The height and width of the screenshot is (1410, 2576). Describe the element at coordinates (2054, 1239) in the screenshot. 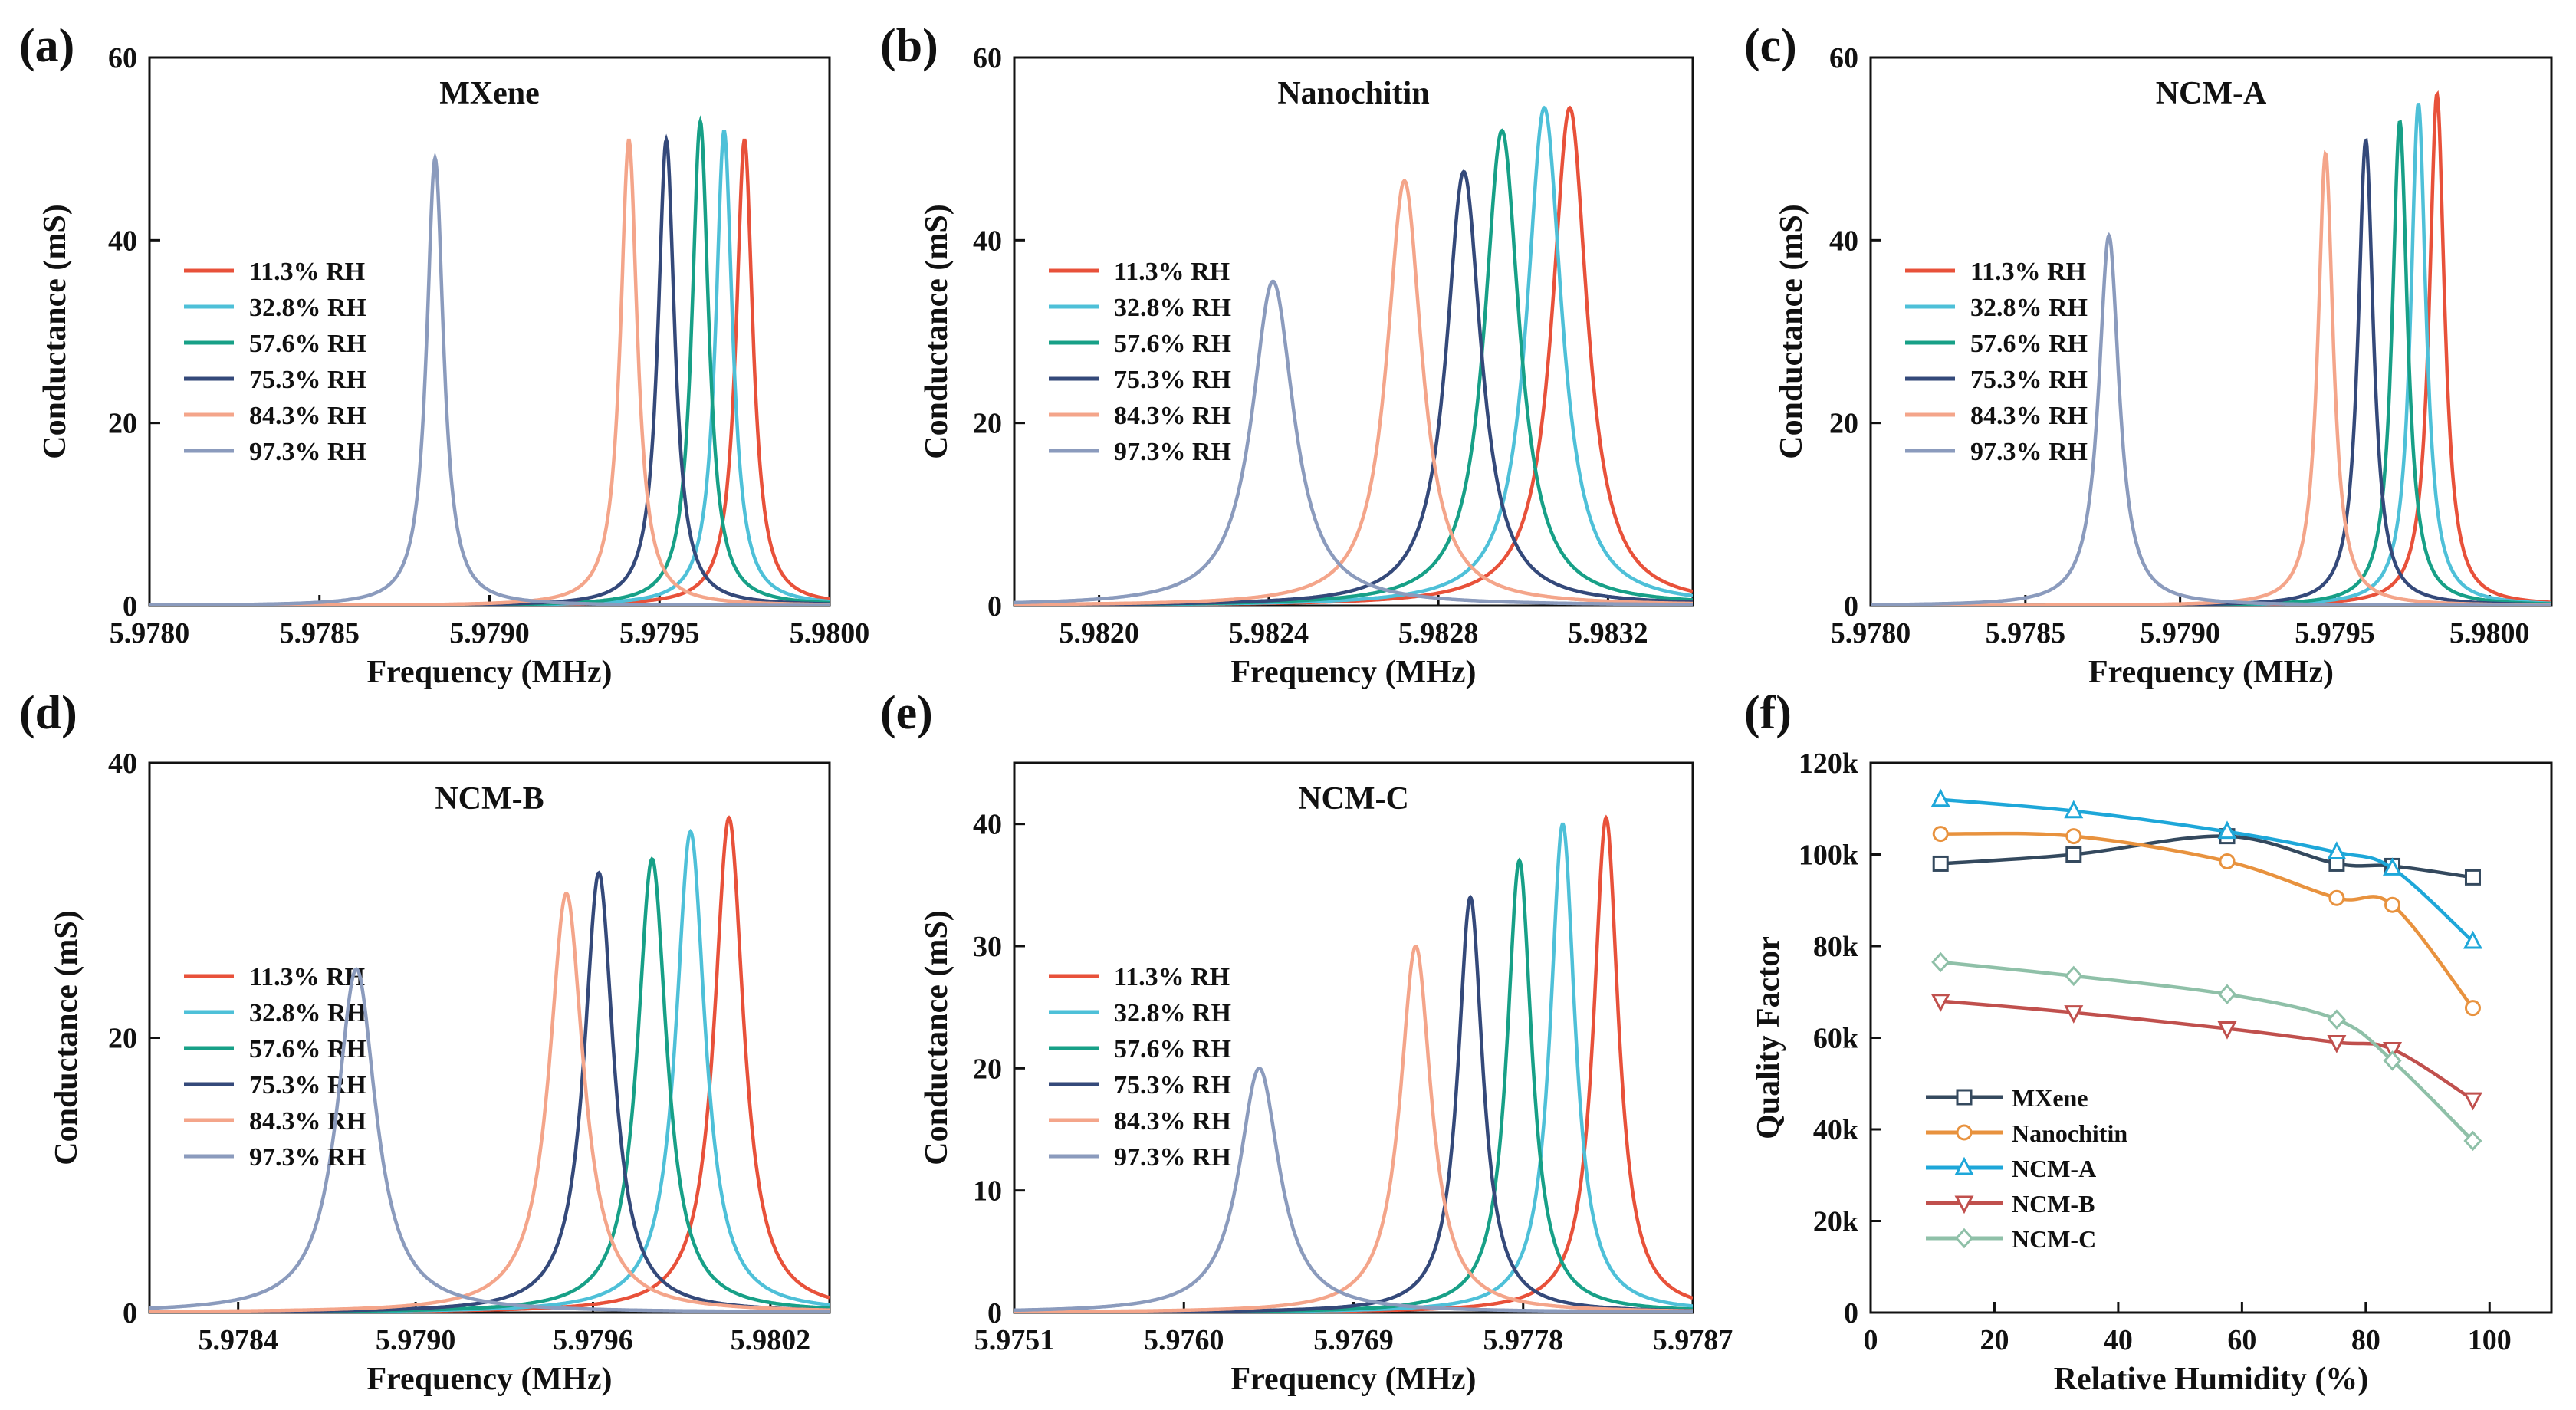

I see `legend-label: NCM-C` at that location.